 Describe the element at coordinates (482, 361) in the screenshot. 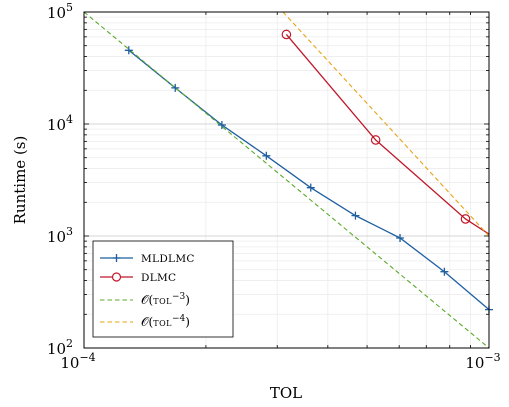

I see `x-tick-label: 10⁻³` at that location.